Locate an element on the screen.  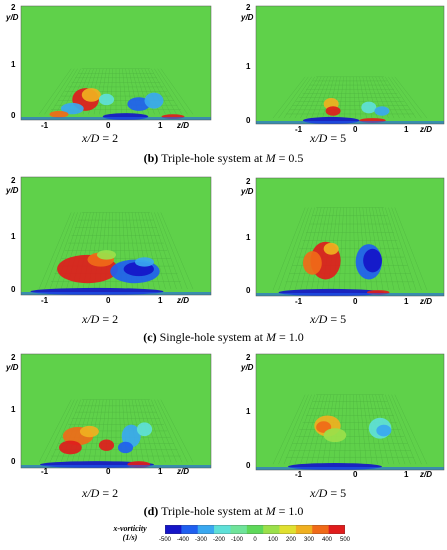
station-label-b-right: x/D = 5 is located at coordinates (328, 138).